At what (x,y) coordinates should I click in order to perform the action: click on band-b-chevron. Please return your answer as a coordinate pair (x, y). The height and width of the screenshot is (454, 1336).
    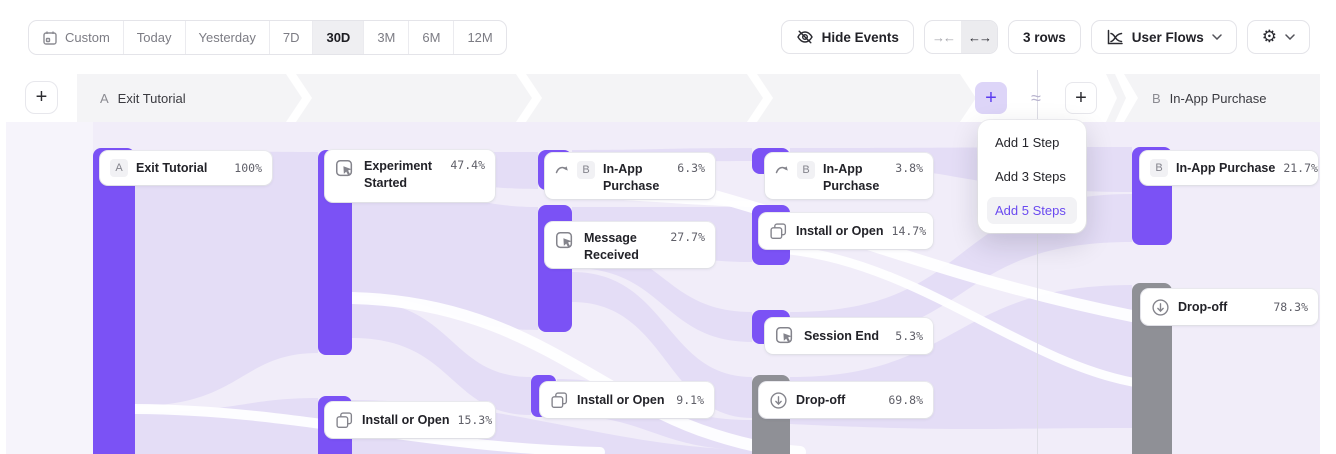
    Looking at the image, I should click on (1116, 98).